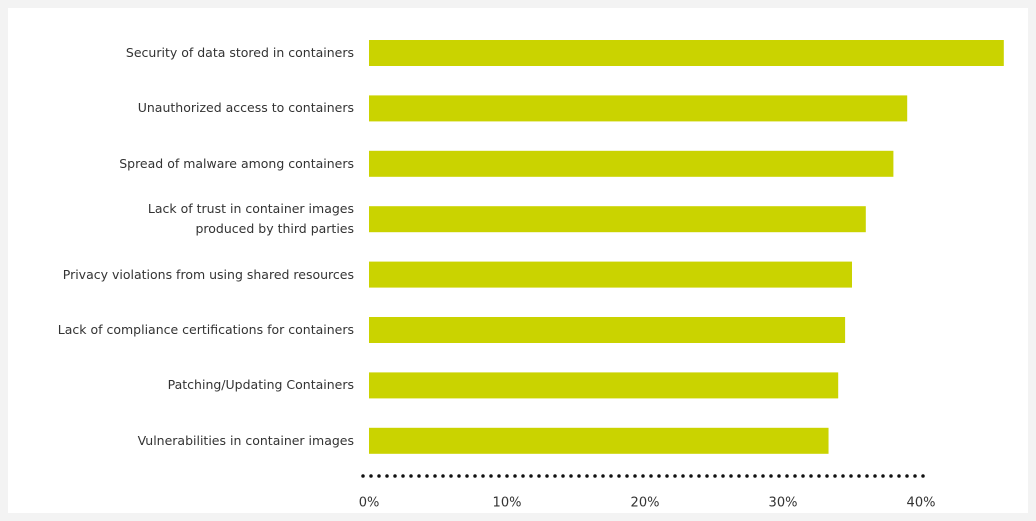  Describe the element at coordinates (783, 503) in the screenshot. I see `x-tick-label: 30%` at that location.